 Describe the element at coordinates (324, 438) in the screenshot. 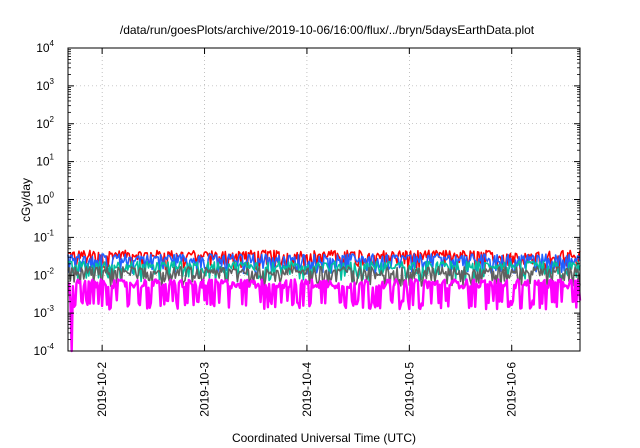

I see `x-axis-label: Coordinated Universal Time (UTC)` at that location.